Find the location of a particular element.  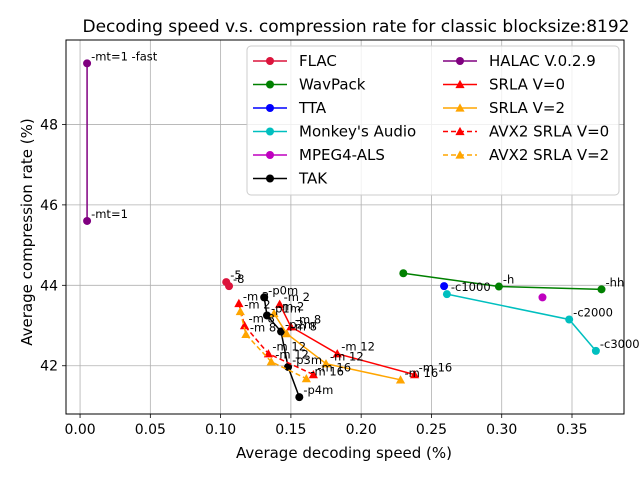

point-label: -c1000 is located at coordinates (471, 287).